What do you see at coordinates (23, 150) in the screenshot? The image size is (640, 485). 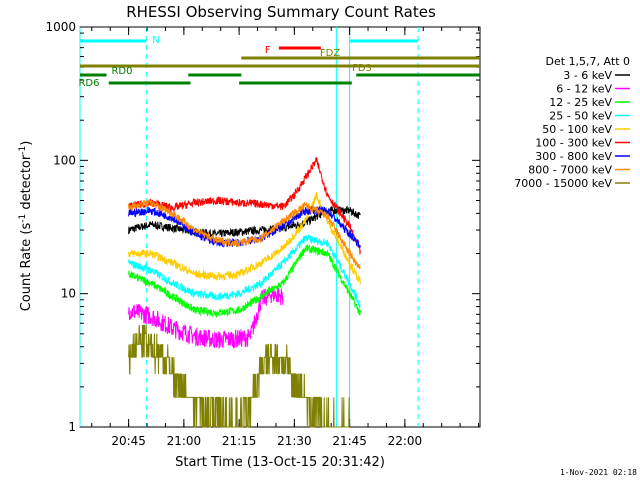 I see `y-axis-label-sup2: -1` at bounding box center [23, 150].